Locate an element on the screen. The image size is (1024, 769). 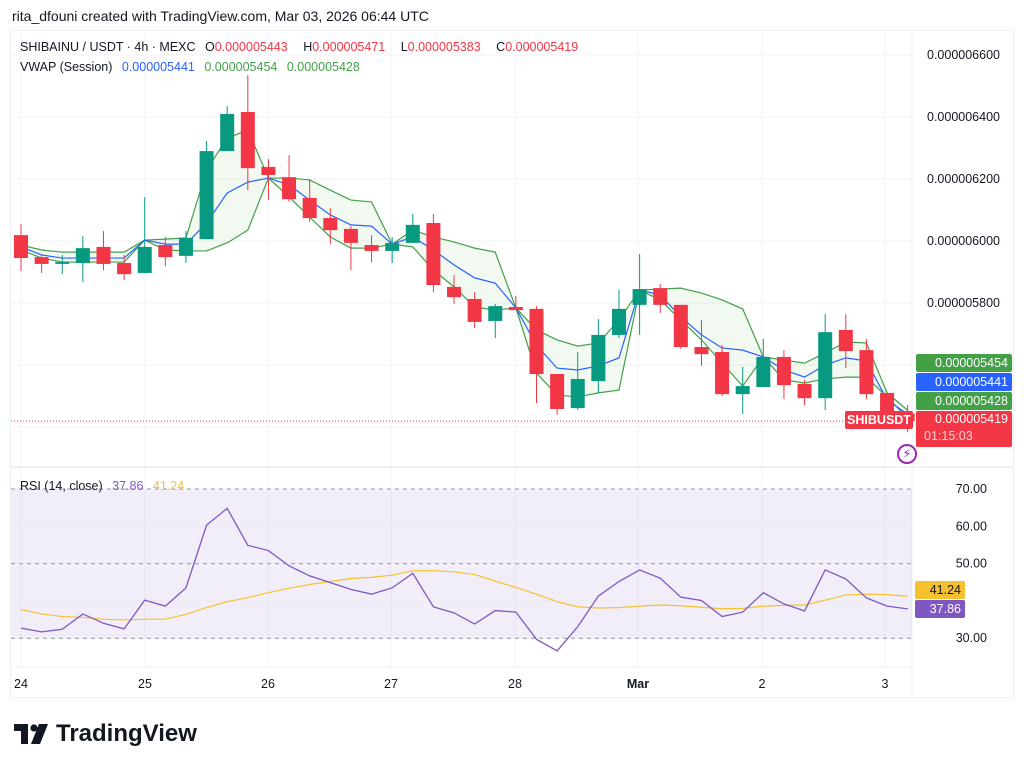
price-axis-label: 0.000006200 is located at coordinates (963, 179).